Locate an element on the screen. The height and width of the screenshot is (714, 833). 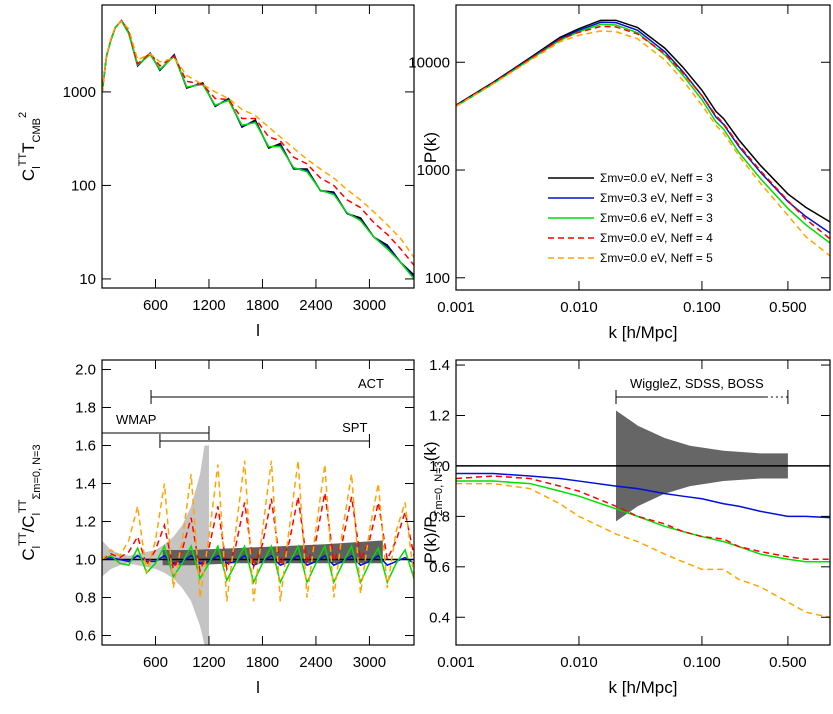
y-axis-label-part: 2 is located at coordinates (23, 115).